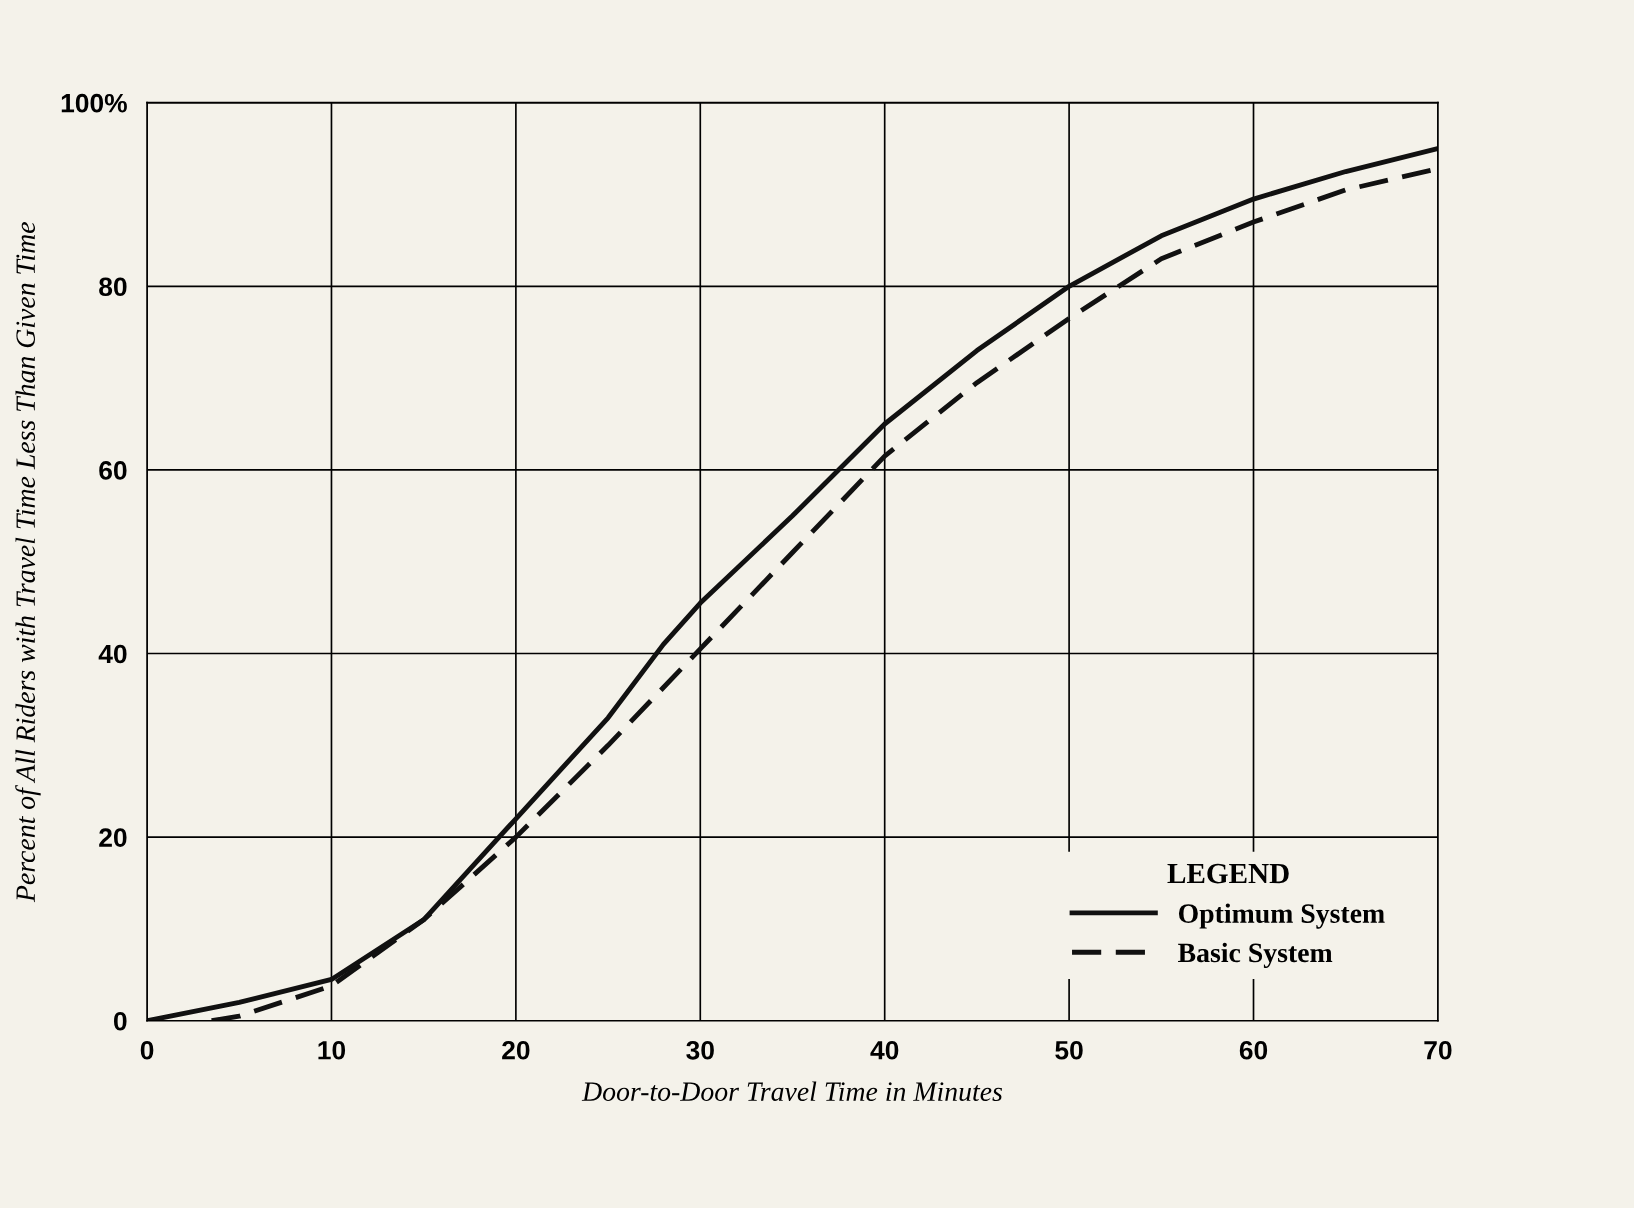  Describe the element at coordinates (332, 1050) in the screenshot. I see `x-tick-label: 10` at that location.